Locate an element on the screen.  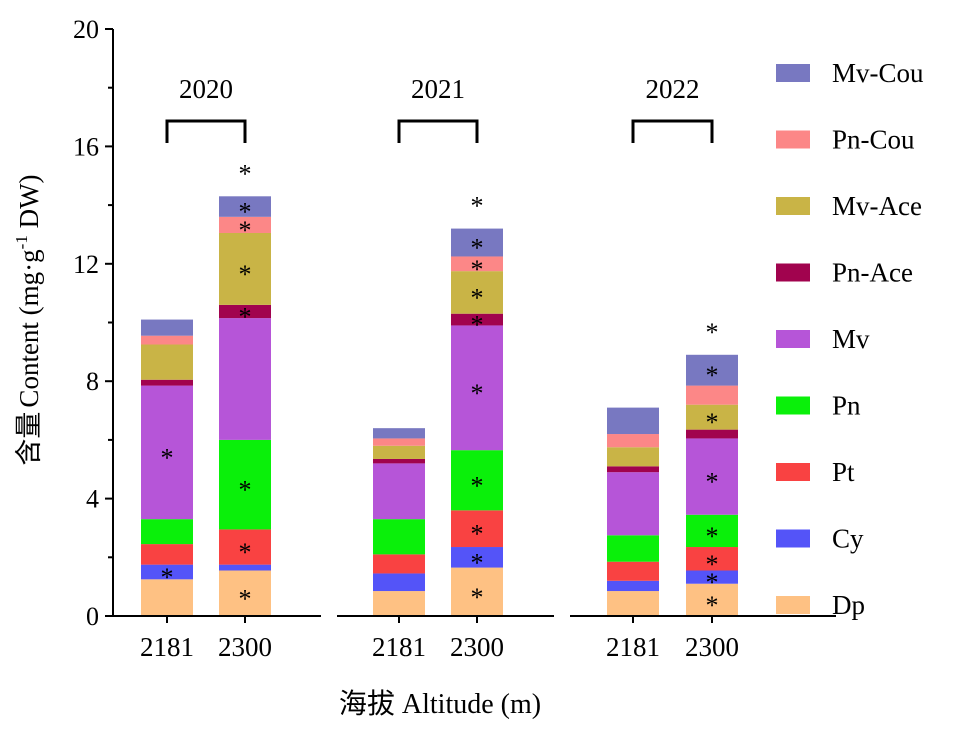
legend-item-mv-ace: Mv-Ace is located at coordinates (849, 206).